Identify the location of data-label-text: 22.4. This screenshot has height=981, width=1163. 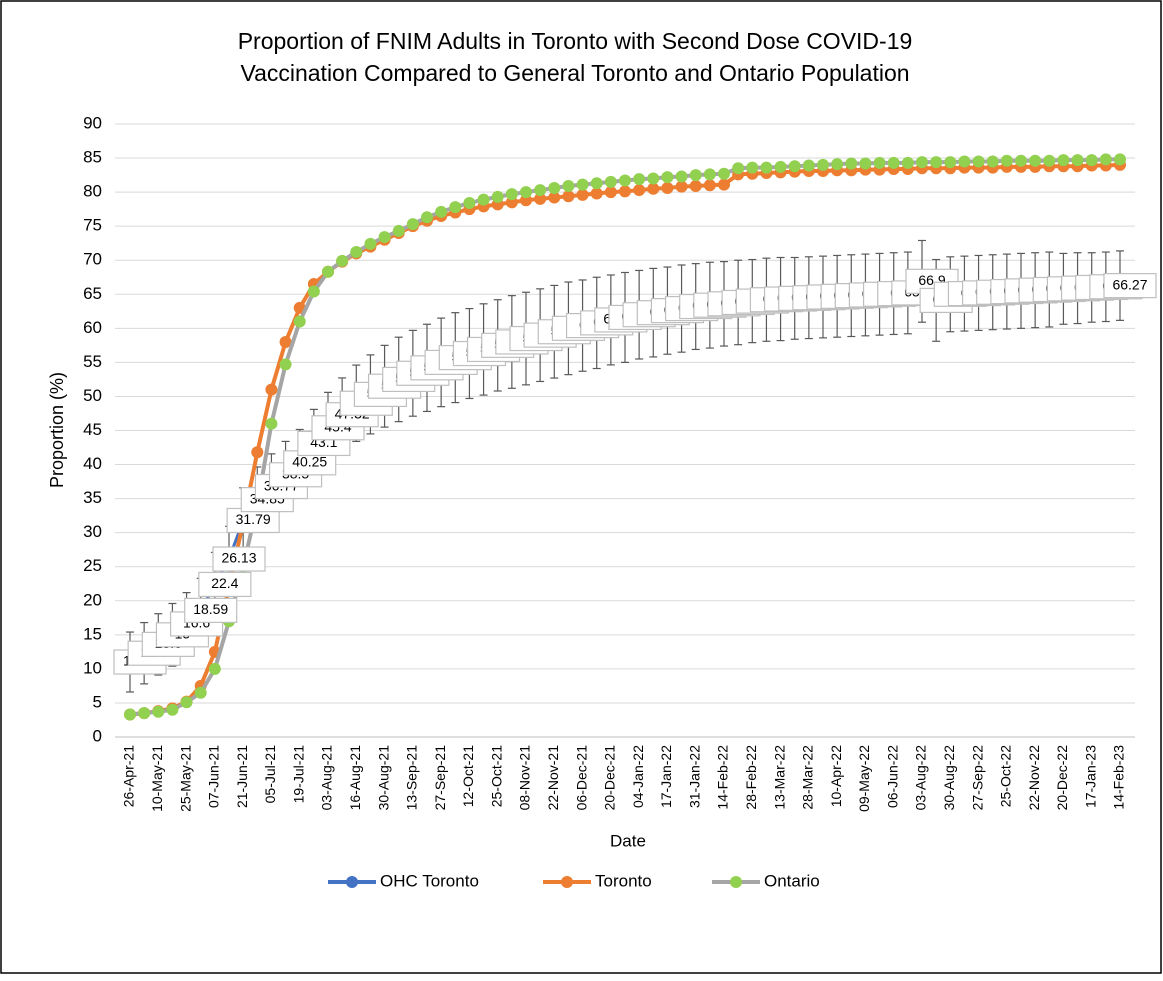
(224, 583).